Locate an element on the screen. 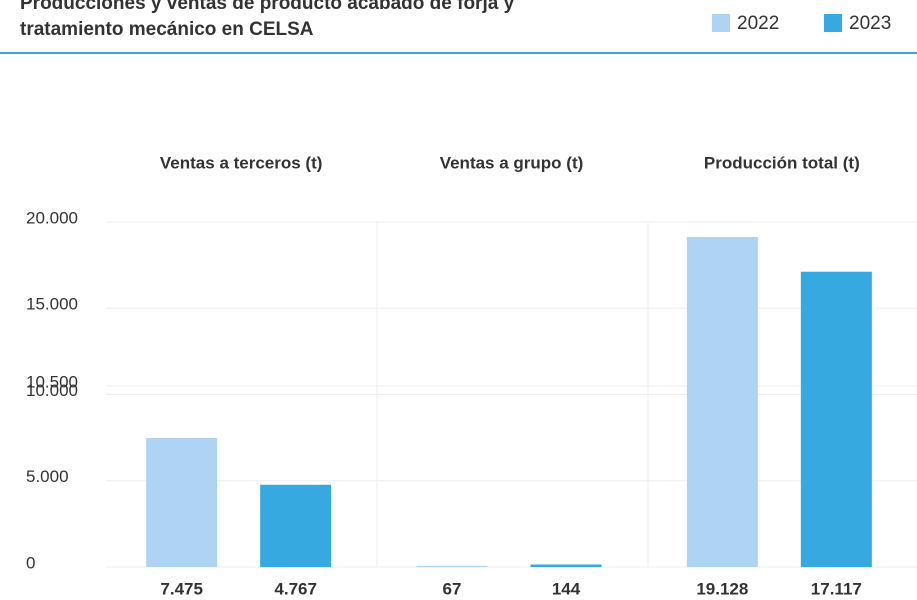  value-label: 144 is located at coordinates (566, 588).